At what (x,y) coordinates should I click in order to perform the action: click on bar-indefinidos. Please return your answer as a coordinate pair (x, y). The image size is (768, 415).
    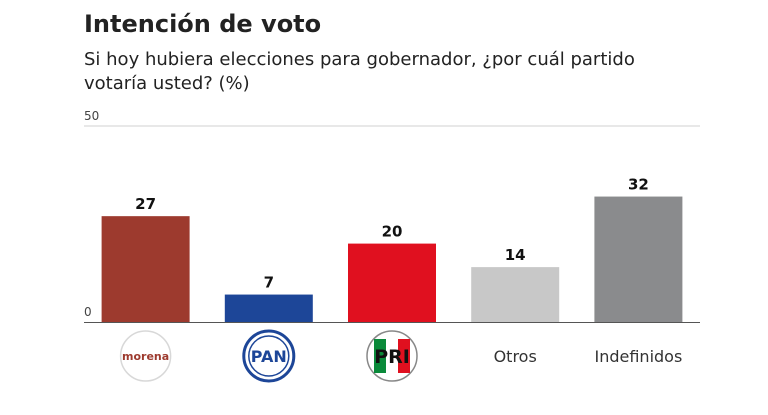
    Looking at the image, I should click on (638, 259).